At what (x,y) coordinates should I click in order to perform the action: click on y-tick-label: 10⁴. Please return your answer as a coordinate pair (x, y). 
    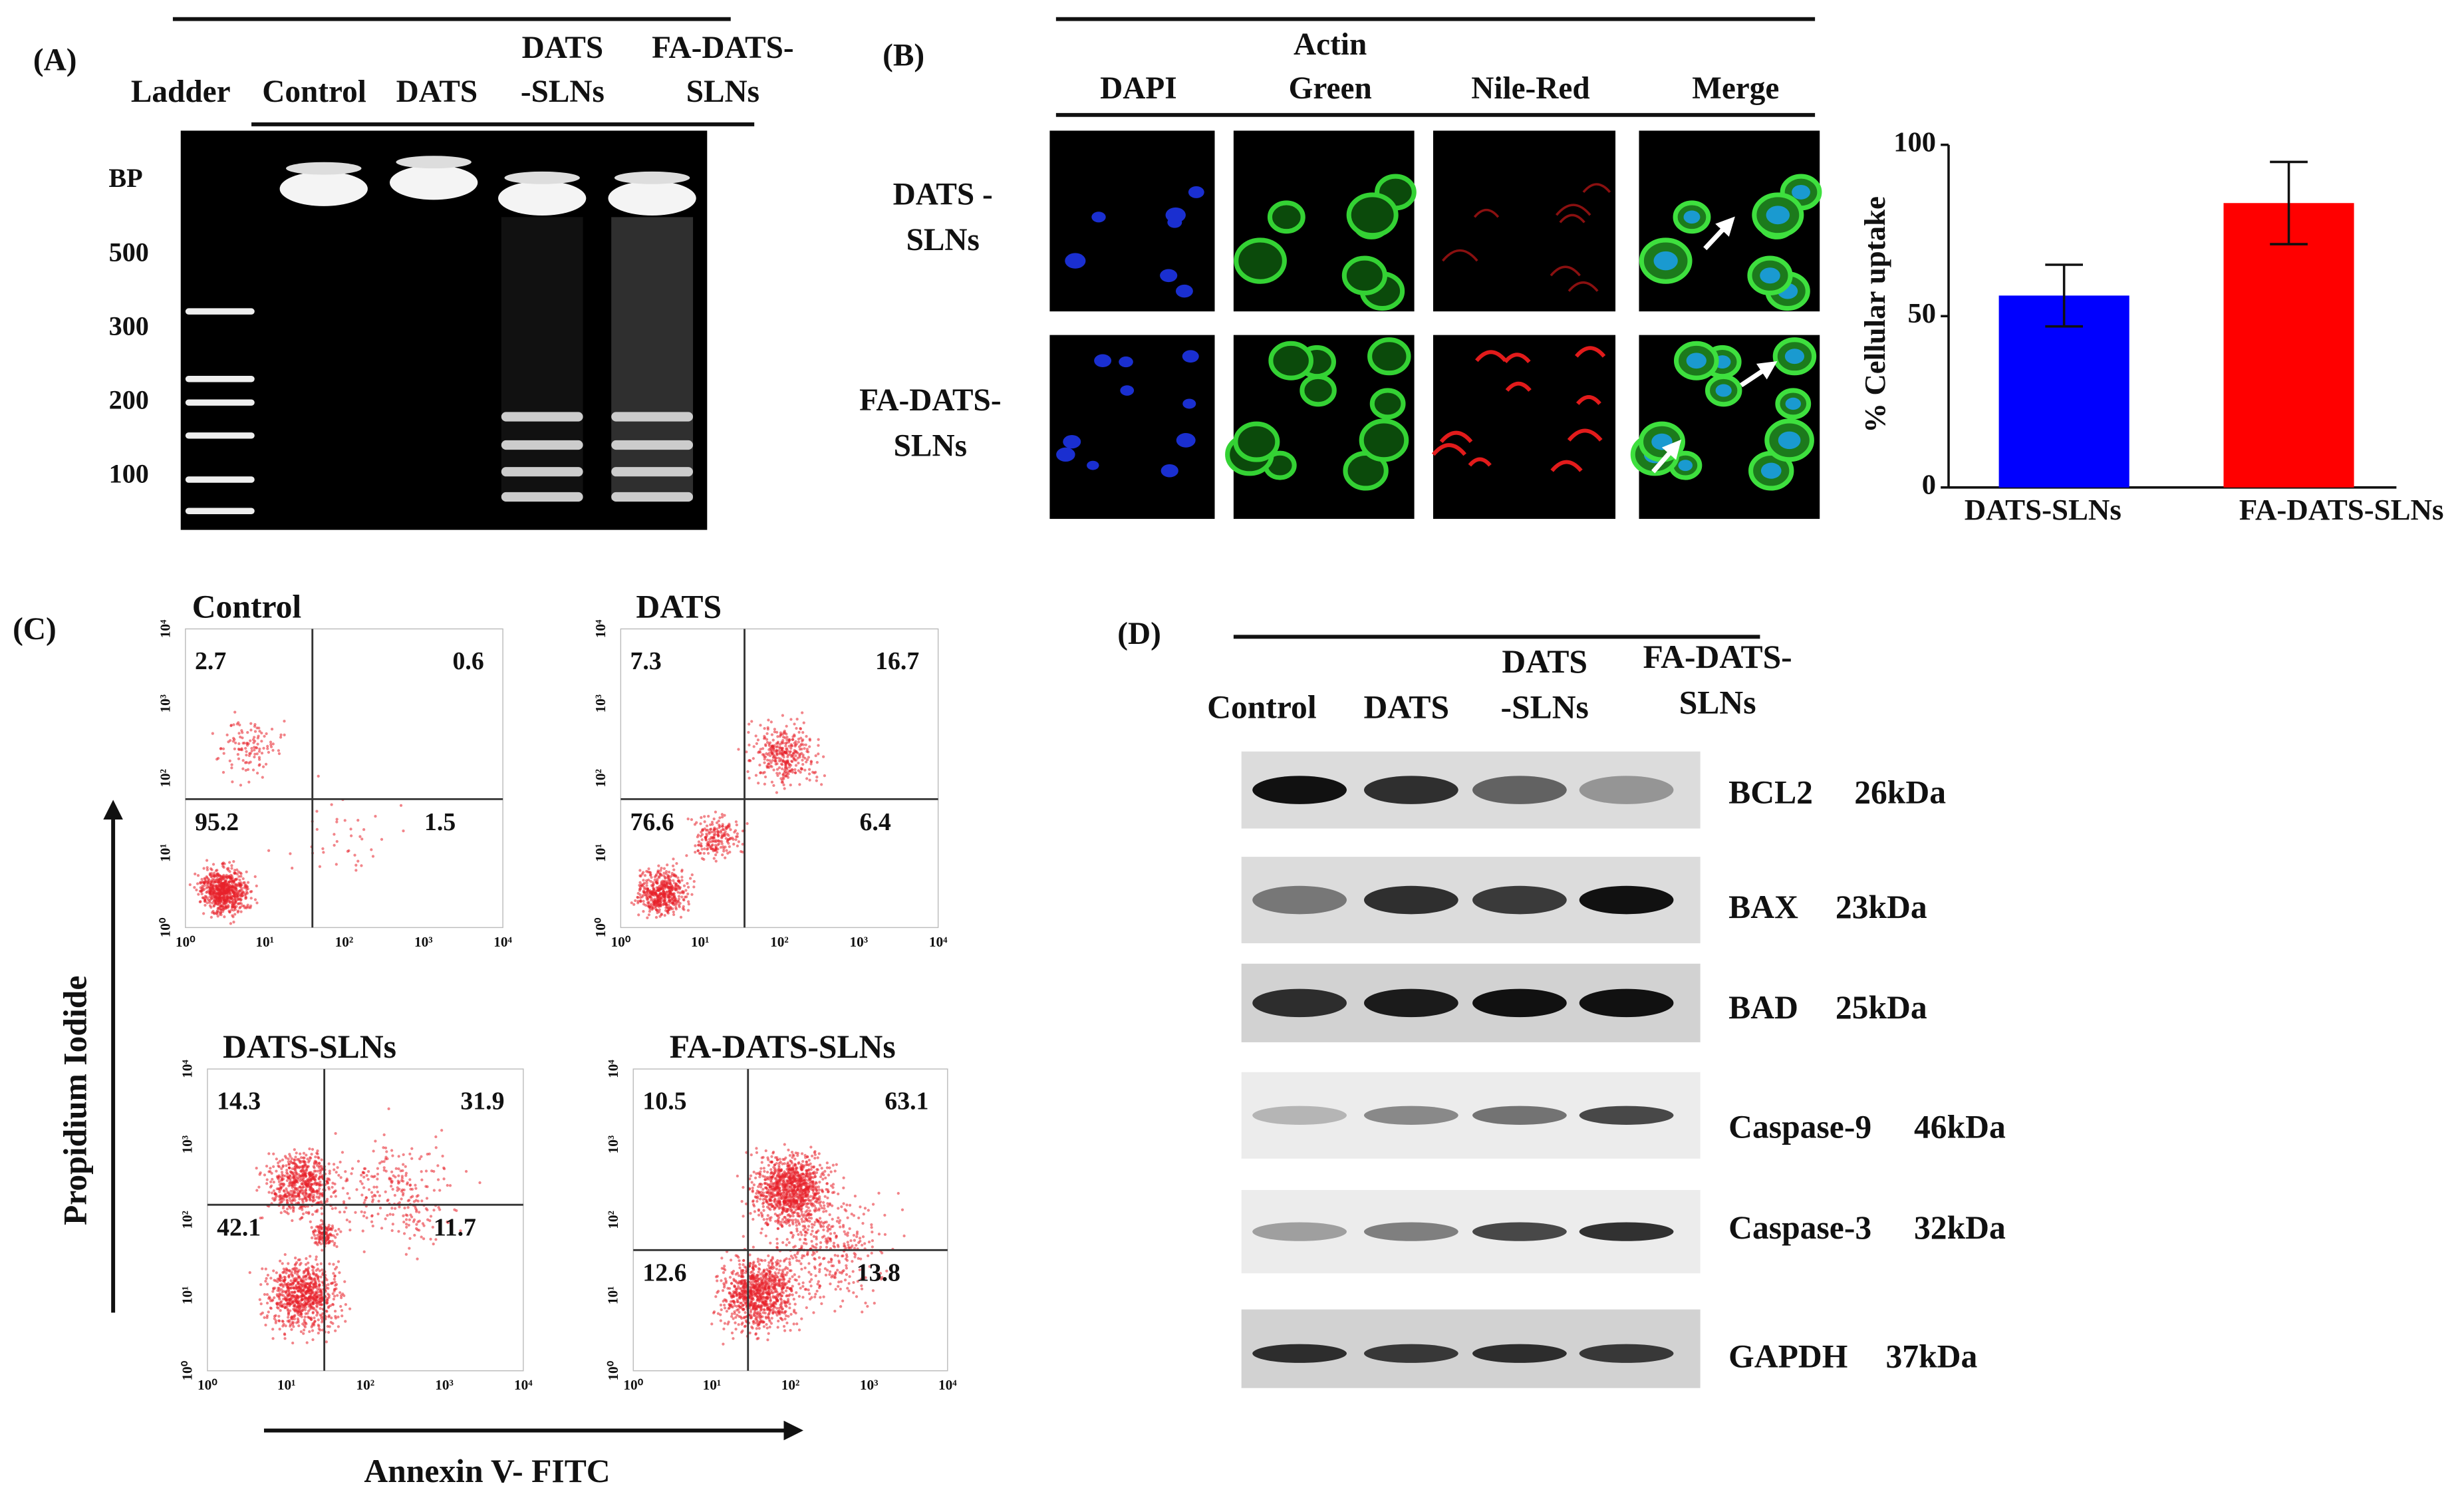
    Looking at the image, I should click on (187, 1069).